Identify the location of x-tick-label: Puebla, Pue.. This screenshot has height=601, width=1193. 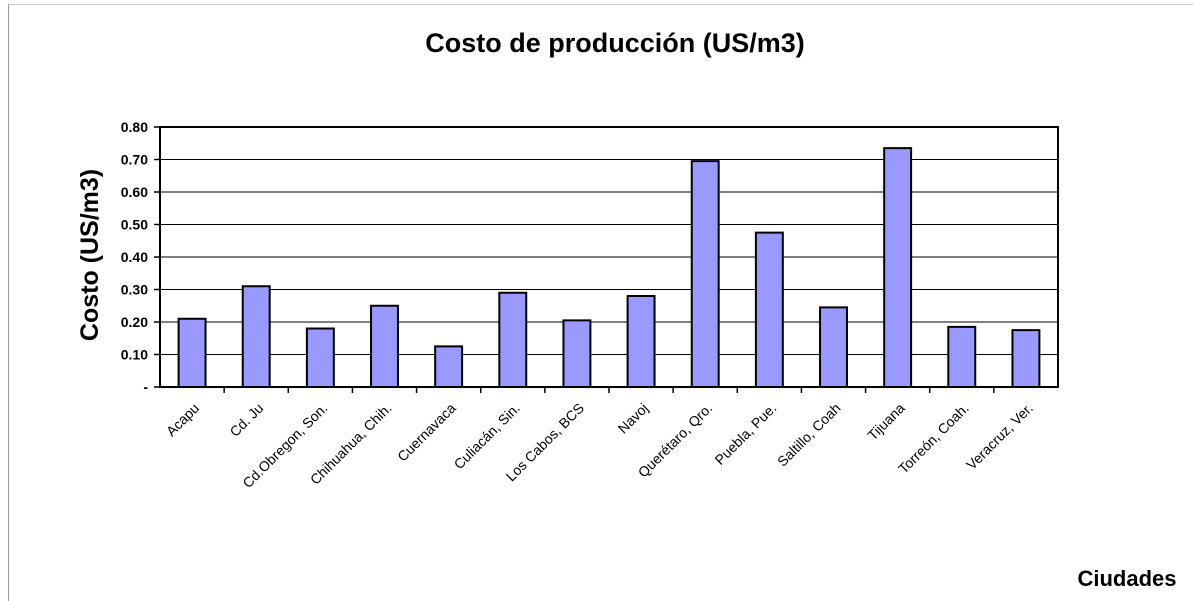
(745, 434).